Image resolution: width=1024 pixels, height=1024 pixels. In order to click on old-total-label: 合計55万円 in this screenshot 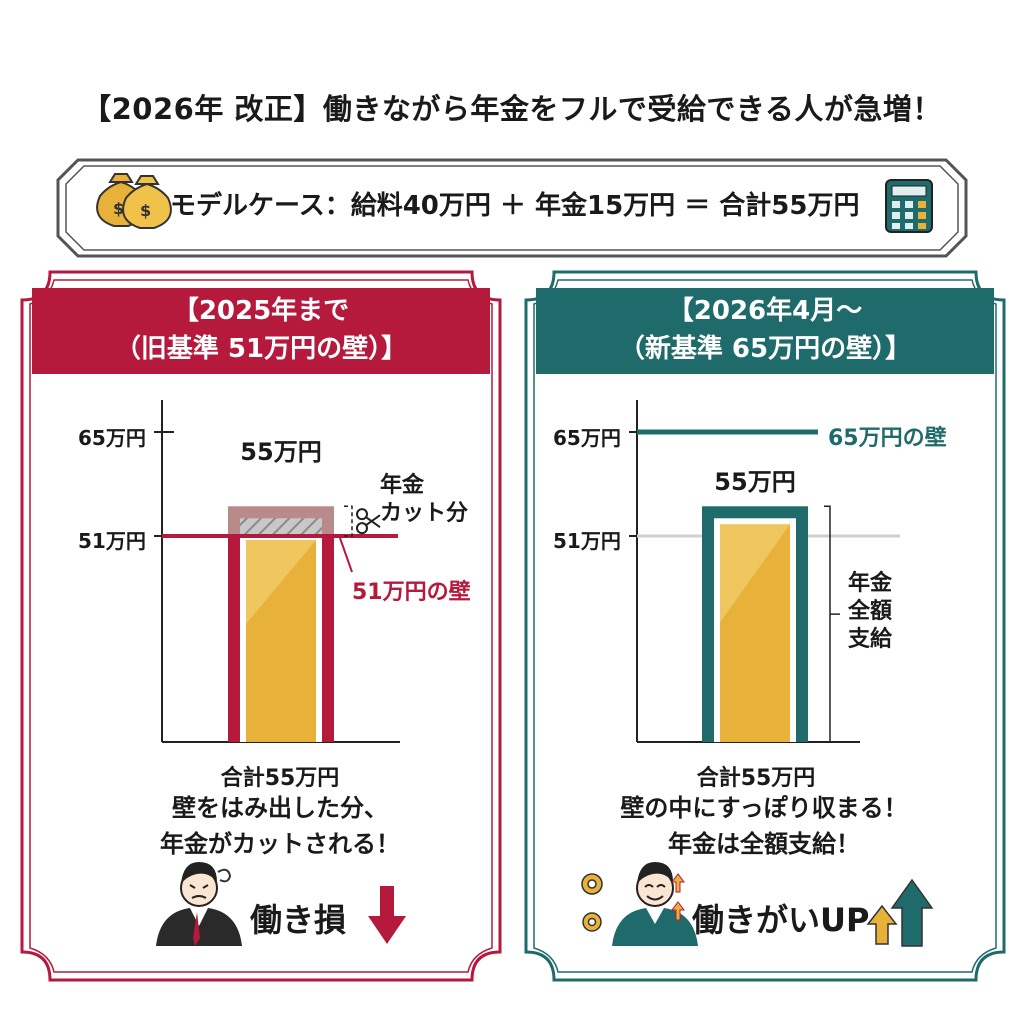, I will do `click(280, 778)`.